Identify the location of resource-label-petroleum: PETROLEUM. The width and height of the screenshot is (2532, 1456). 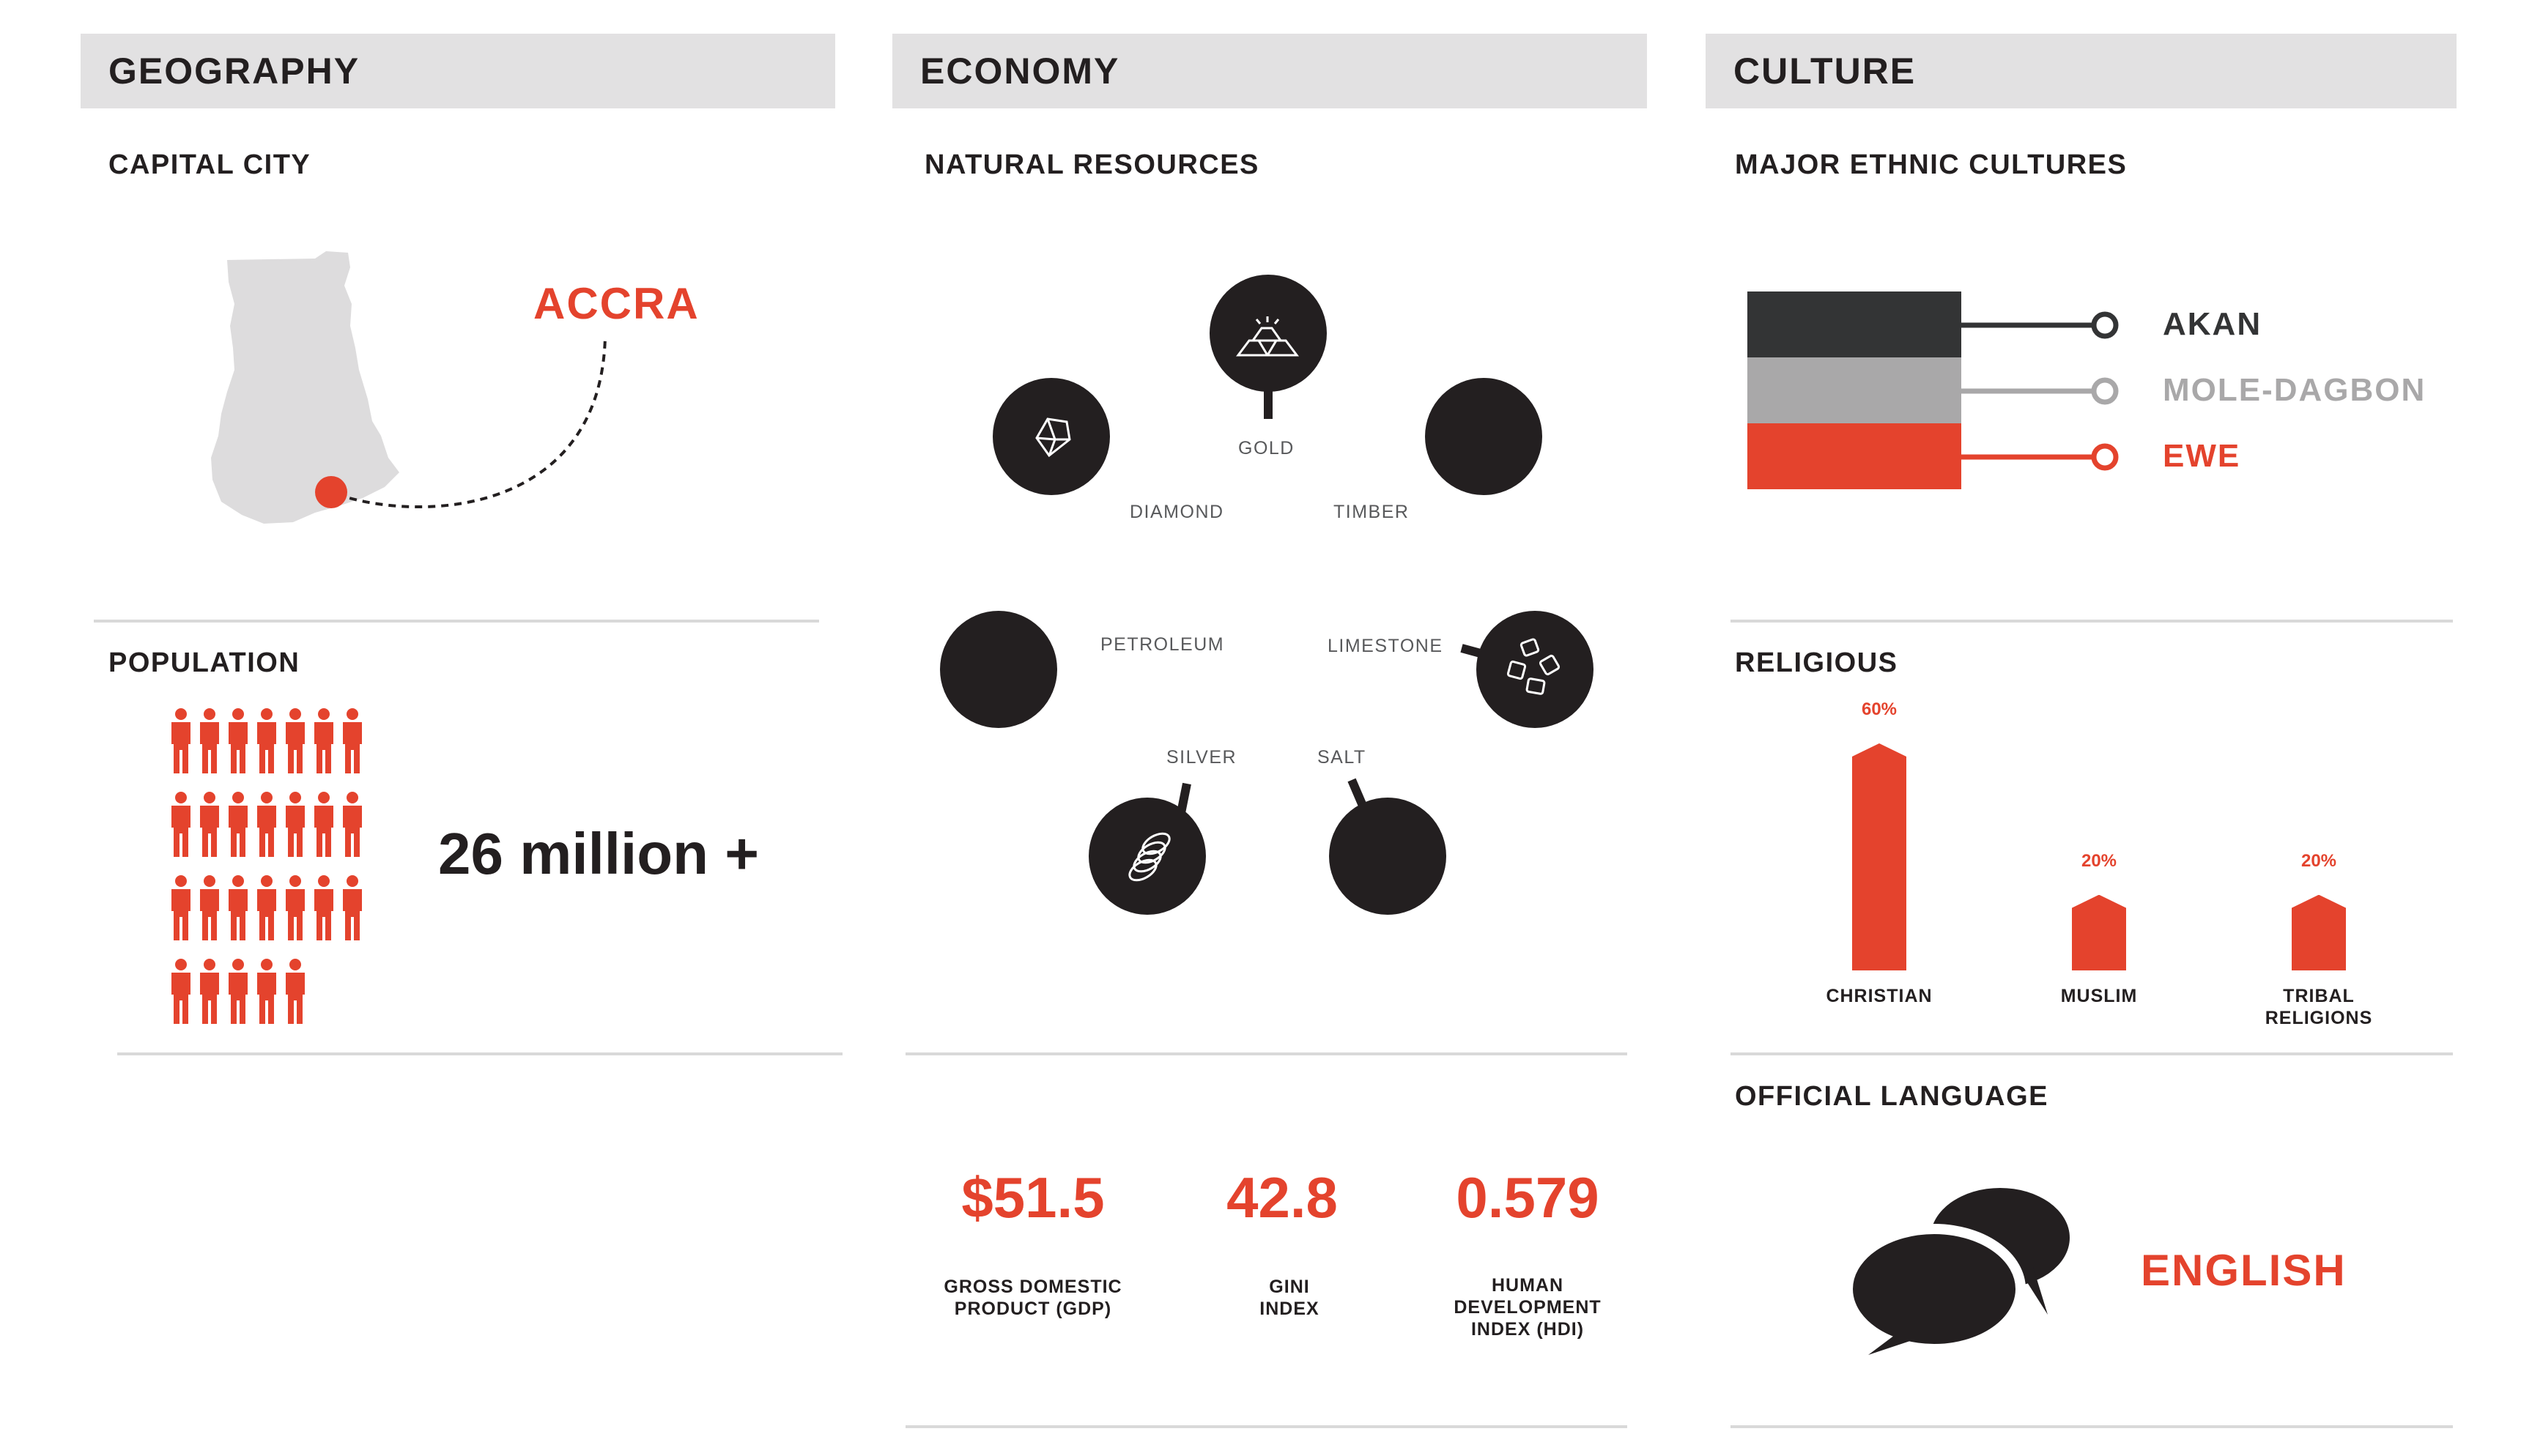
(1162, 644).